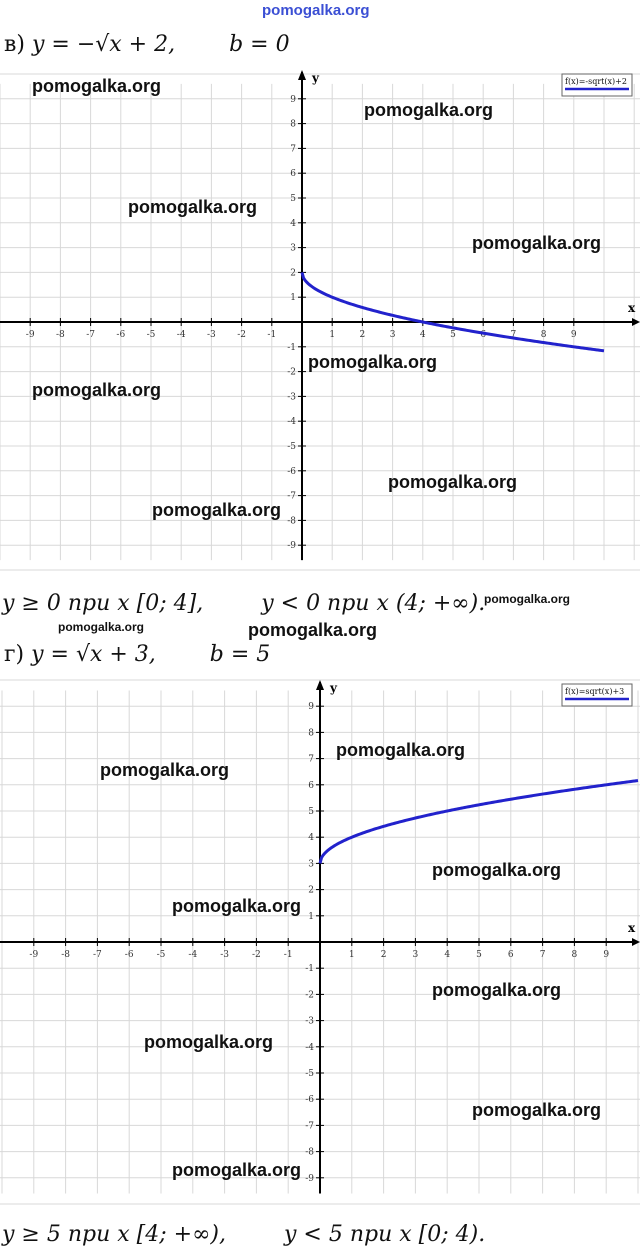 The width and height of the screenshot is (640, 1252). Describe the element at coordinates (30, 335) in the screenshot. I see `x-tick-label: -9` at that location.